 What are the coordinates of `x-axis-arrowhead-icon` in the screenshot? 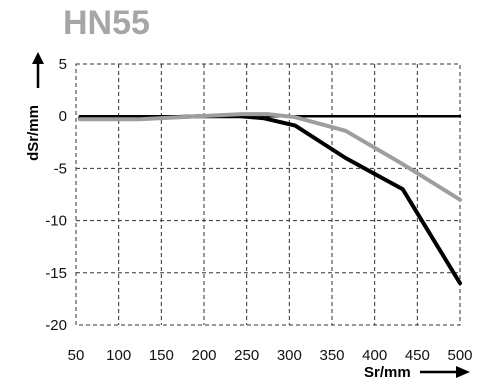 It's located at (463, 372).